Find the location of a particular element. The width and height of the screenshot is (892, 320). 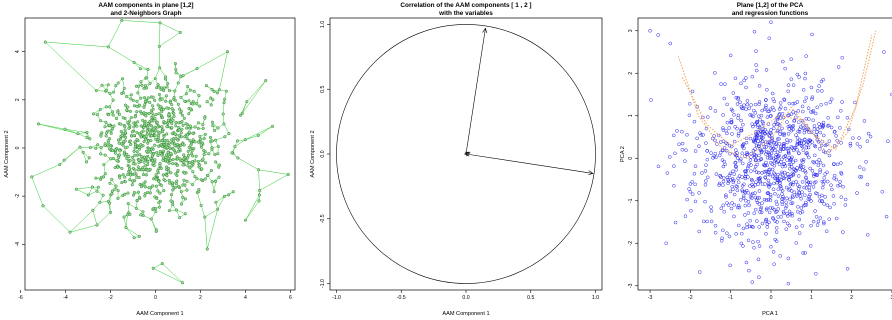

y-axis-label: PCA 2 is located at coordinates (623, 154).